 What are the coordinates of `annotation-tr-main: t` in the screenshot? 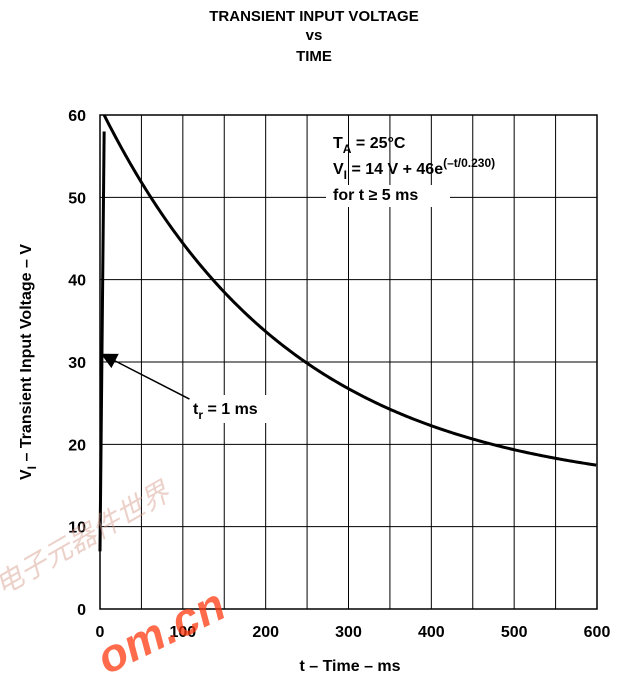 It's located at (196, 409).